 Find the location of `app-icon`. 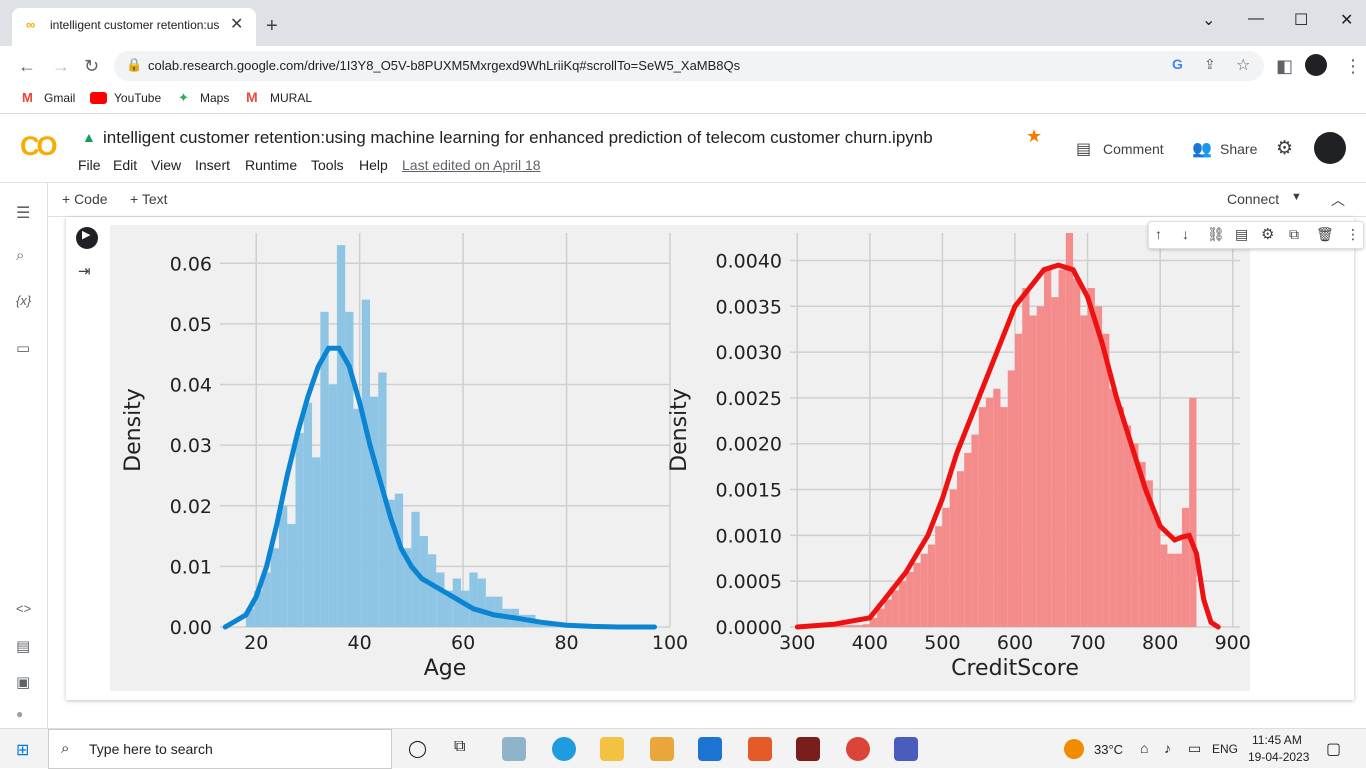

app-icon is located at coordinates (514, 749).